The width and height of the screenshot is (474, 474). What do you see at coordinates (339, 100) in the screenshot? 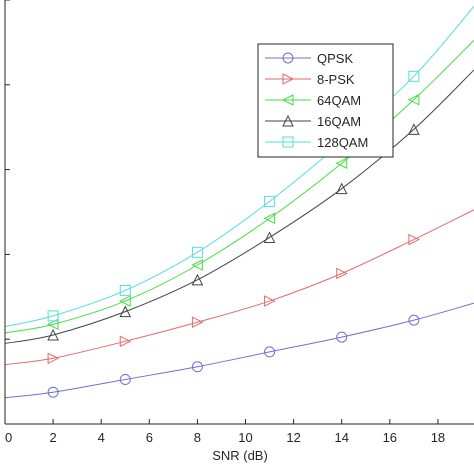
I see `legend-label: 64QAM` at bounding box center [339, 100].